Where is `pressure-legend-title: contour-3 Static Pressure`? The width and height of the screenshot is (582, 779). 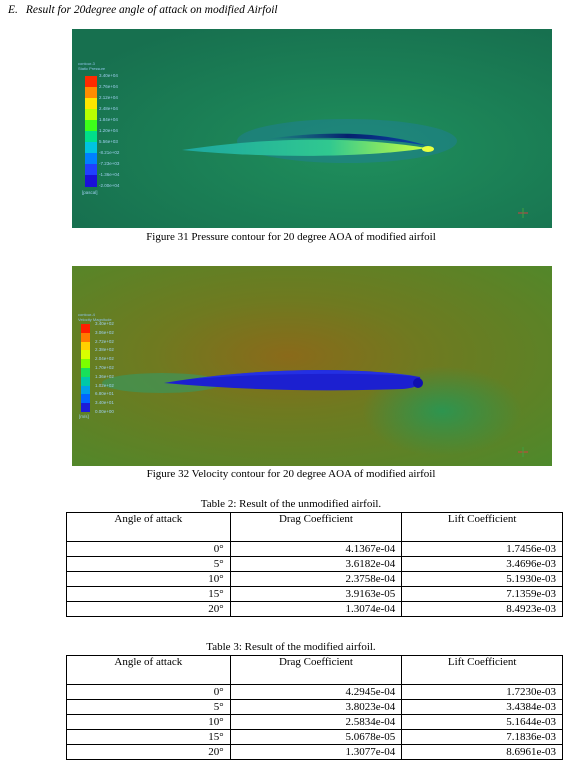 pressure-legend-title: contour-3 Static Pressure is located at coordinates (92, 66).